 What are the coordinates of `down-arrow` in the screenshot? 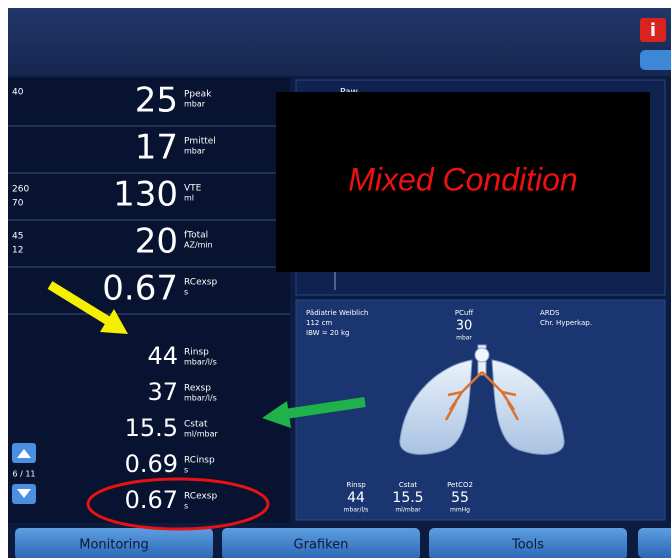 It's located at (24, 493).